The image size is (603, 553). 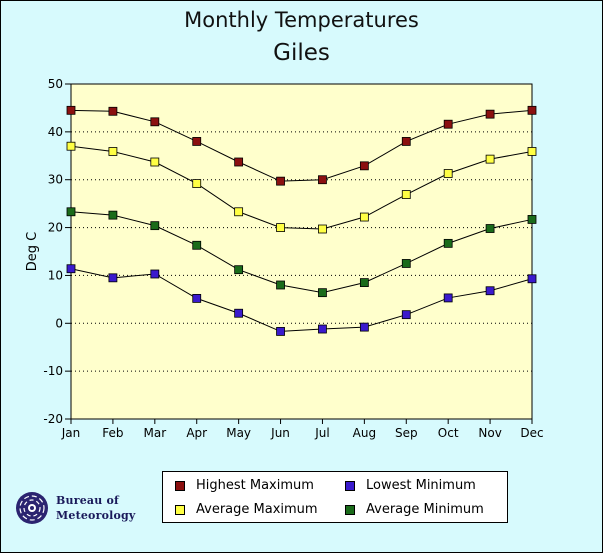 What do you see at coordinates (196, 433) in the screenshot?
I see `x-tick-label: Apr` at bounding box center [196, 433].